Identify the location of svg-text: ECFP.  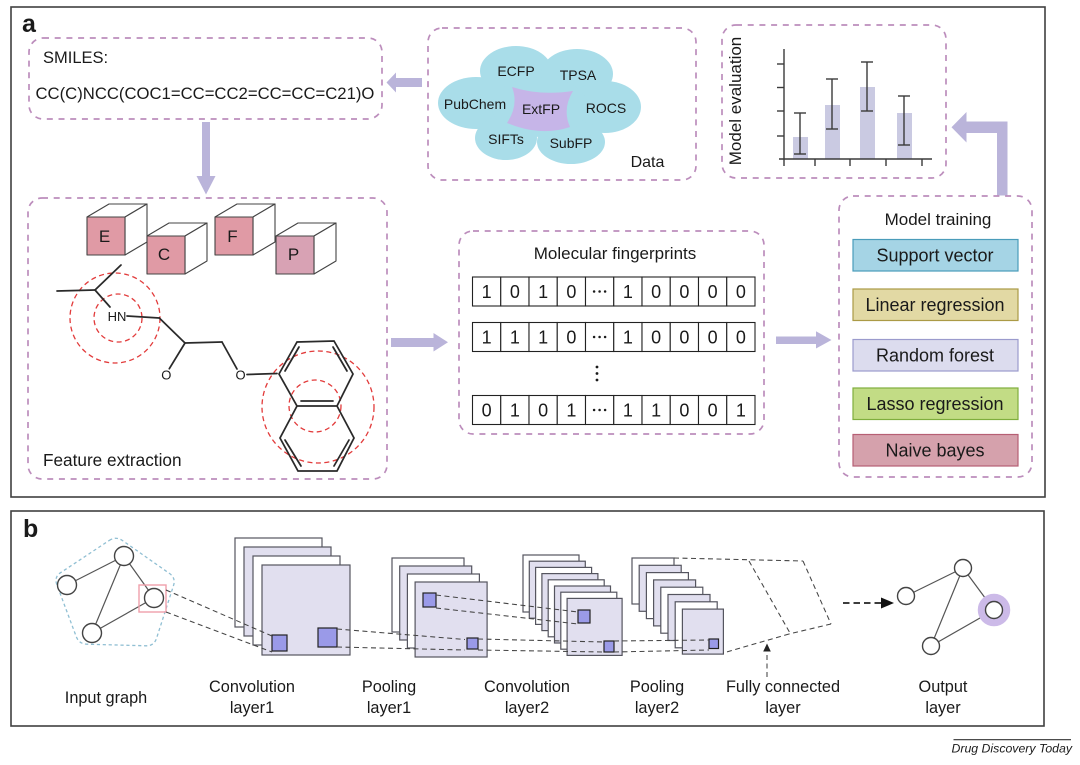
(515, 71).